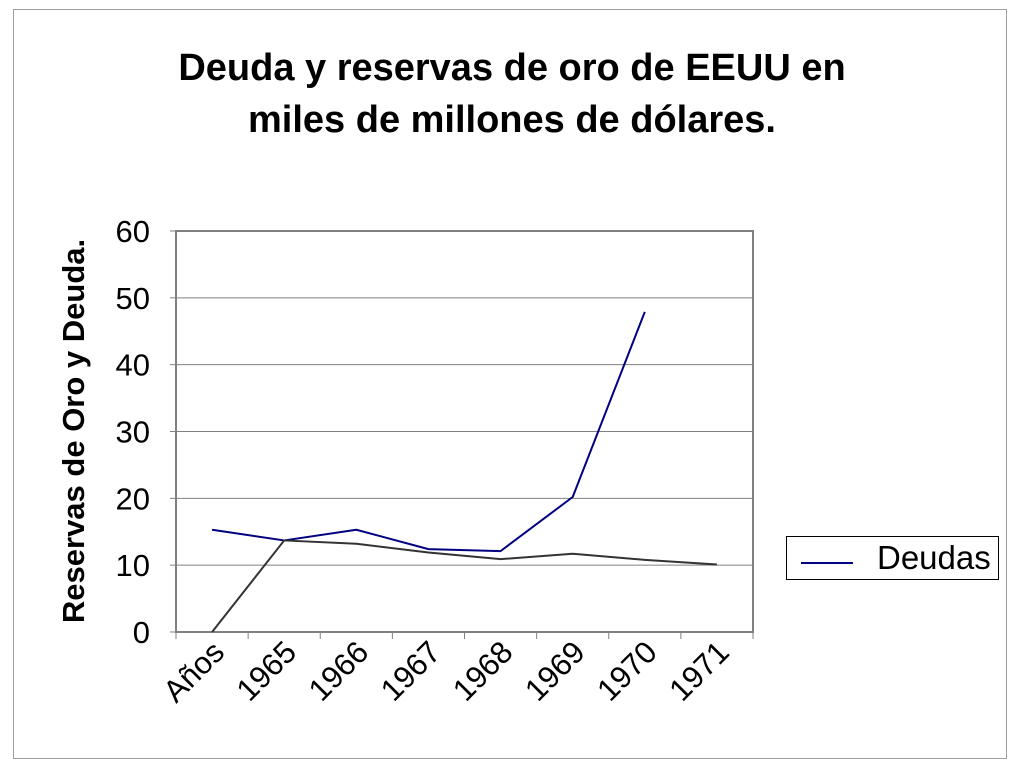  Describe the element at coordinates (627, 671) in the screenshot. I see `x-tick-label: 1970` at that location.